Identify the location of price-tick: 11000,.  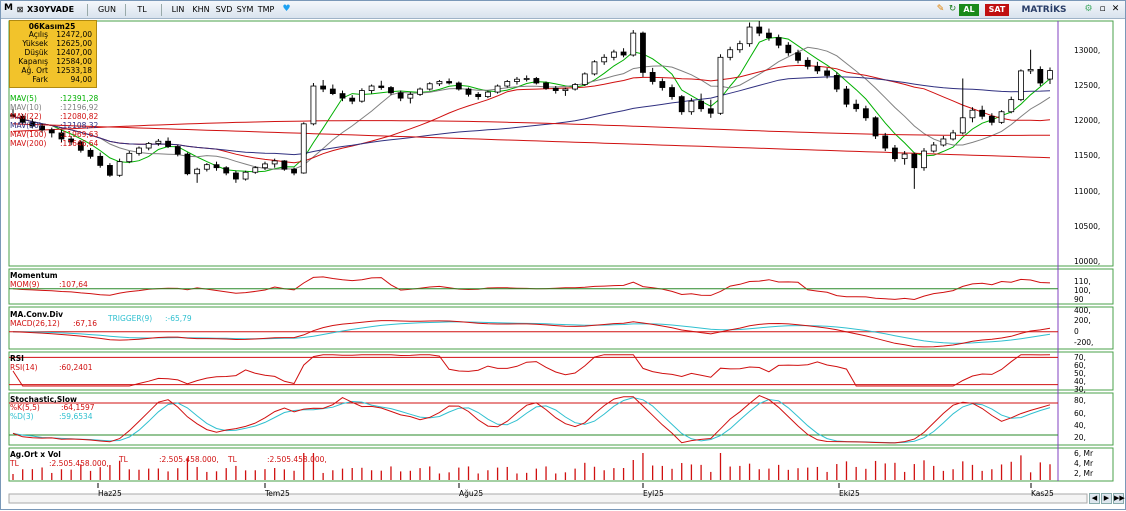
(1087, 191).